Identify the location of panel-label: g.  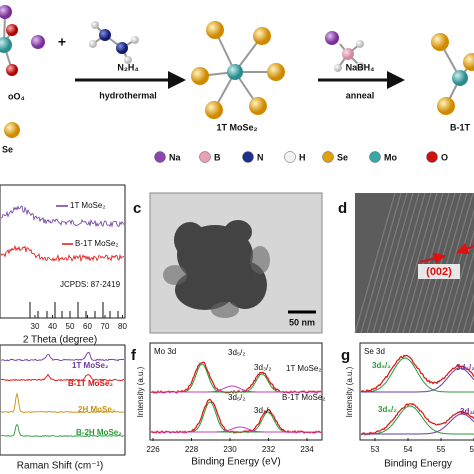
(345, 355).